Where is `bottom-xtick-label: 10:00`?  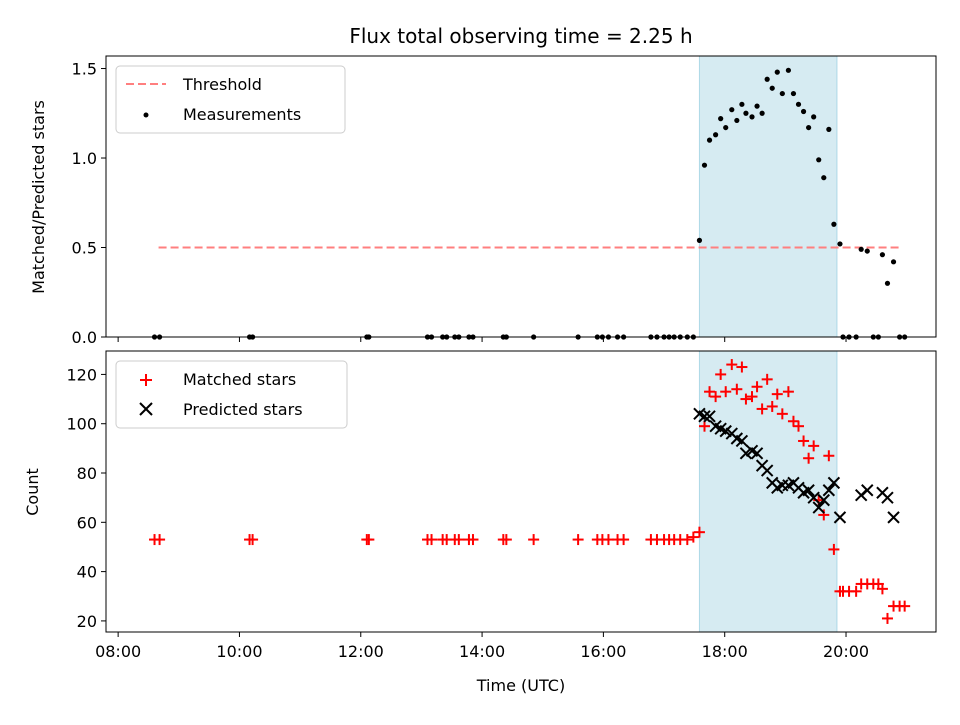 bottom-xtick-label: 10:00 is located at coordinates (239, 651).